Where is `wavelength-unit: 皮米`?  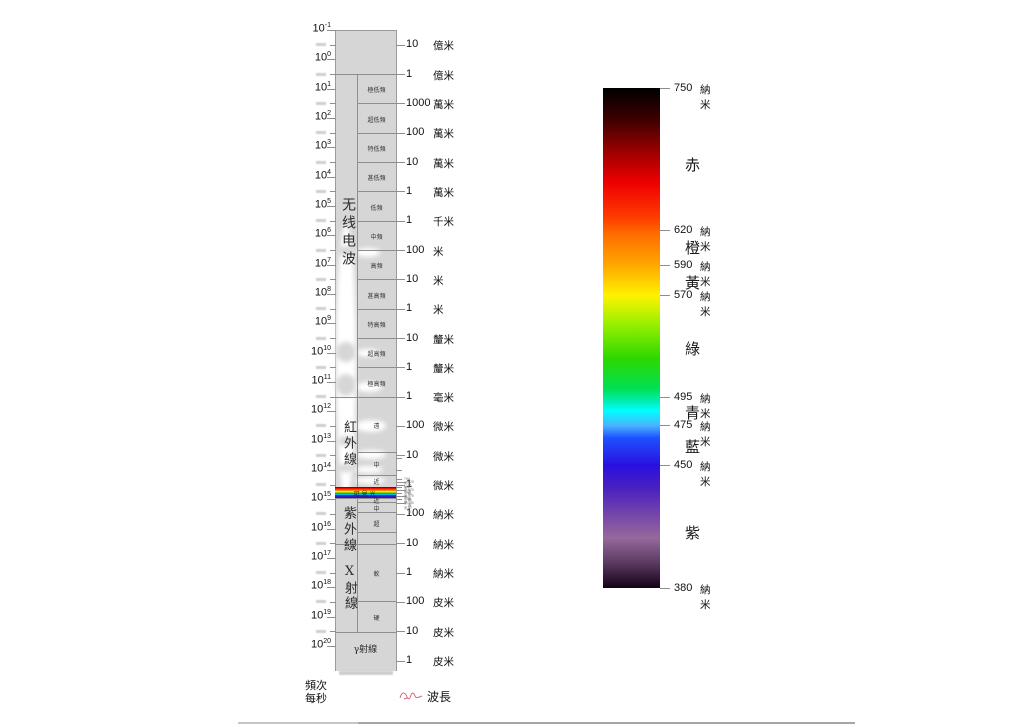 wavelength-unit: 皮米 is located at coordinates (443, 632).